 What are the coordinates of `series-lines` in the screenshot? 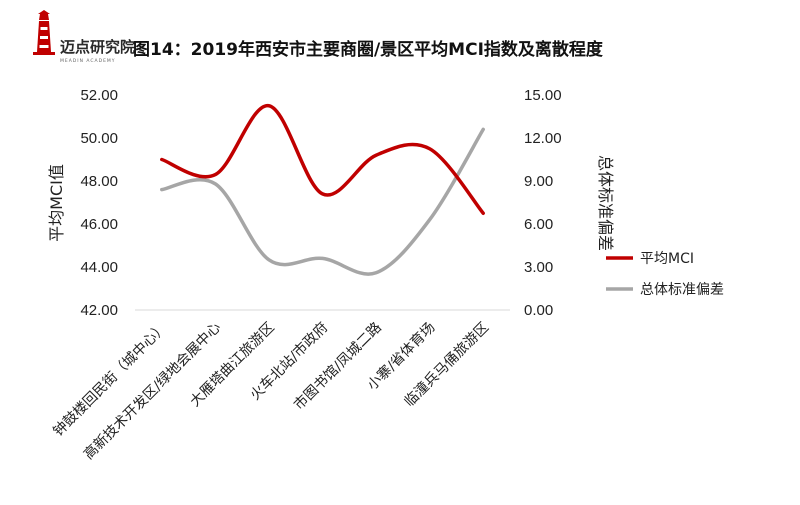 It's located at (322, 190).